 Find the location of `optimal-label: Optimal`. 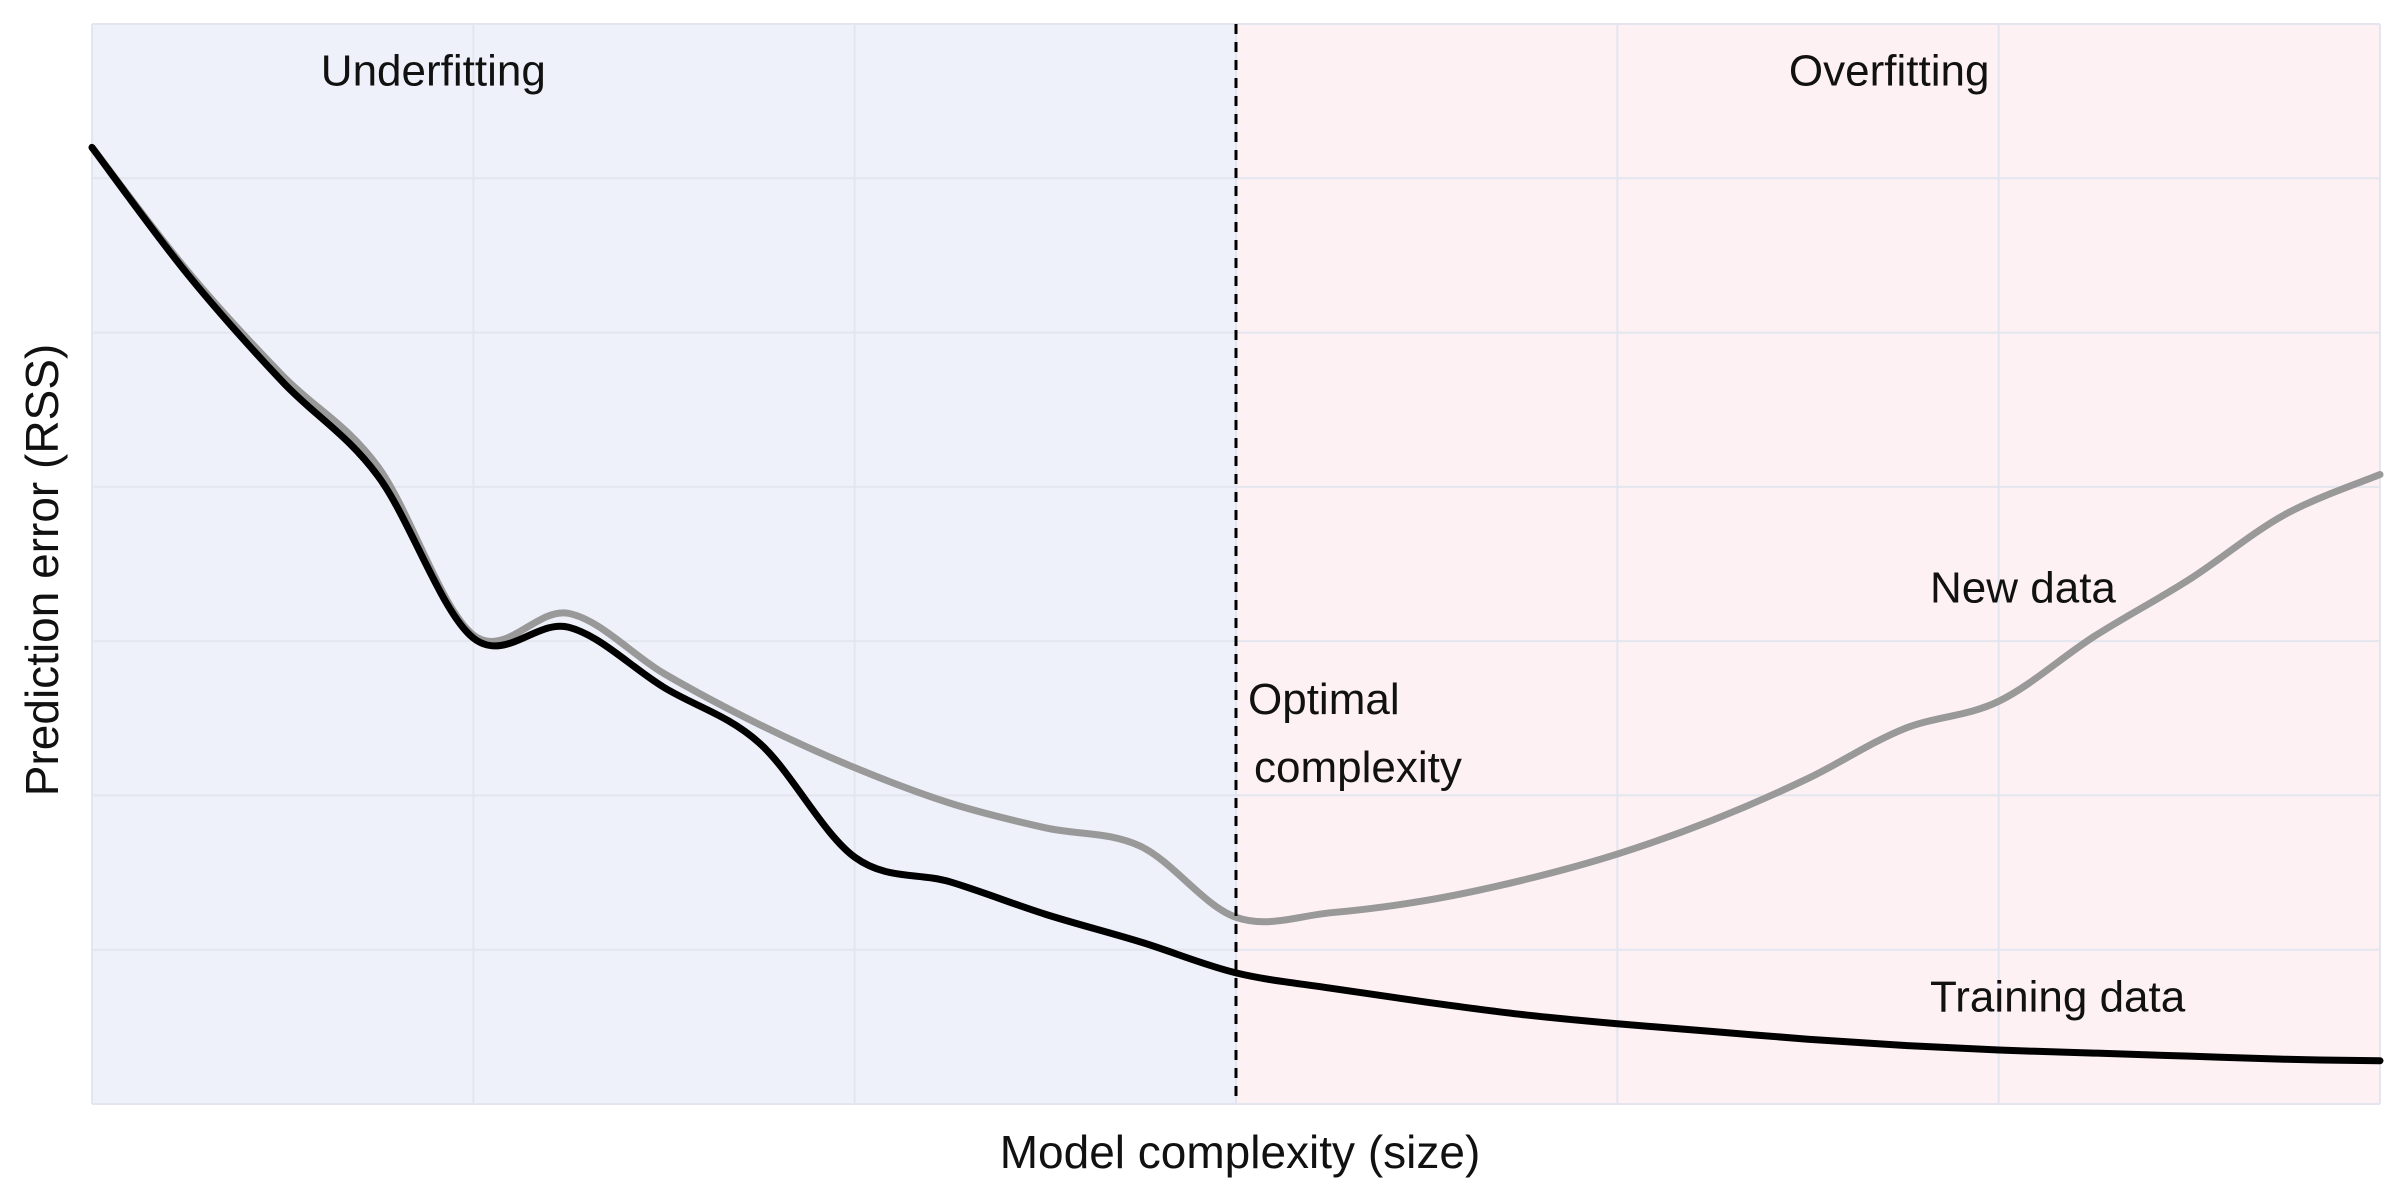

optimal-label: Optimal is located at coordinates (1324, 699).